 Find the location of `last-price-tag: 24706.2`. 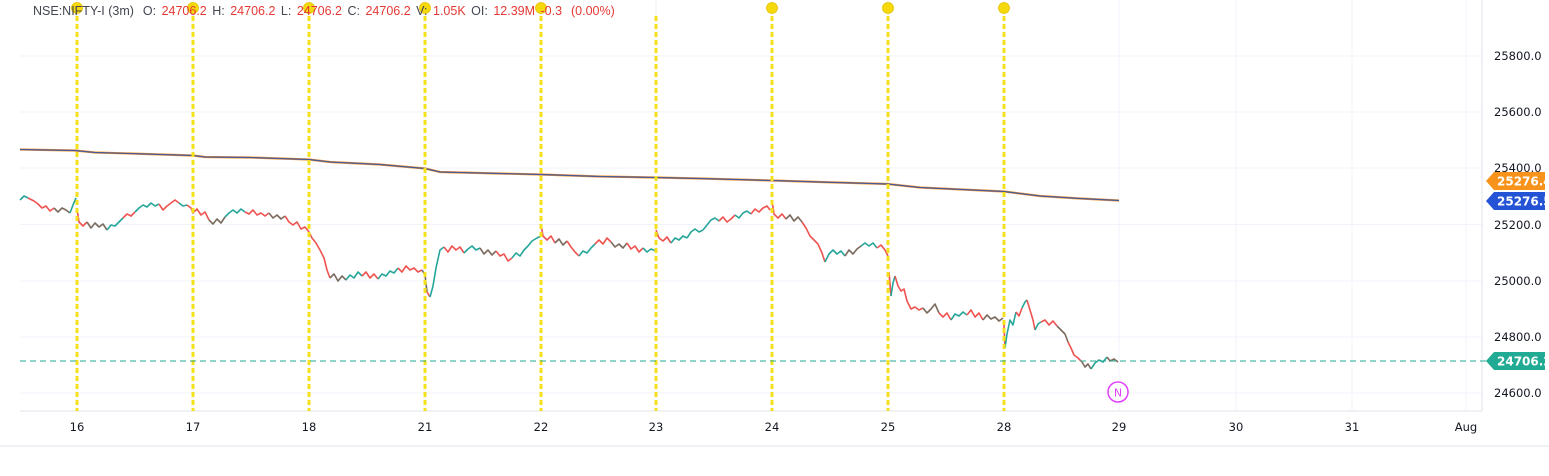

last-price-tag: 24706.2 is located at coordinates (1517, 361).